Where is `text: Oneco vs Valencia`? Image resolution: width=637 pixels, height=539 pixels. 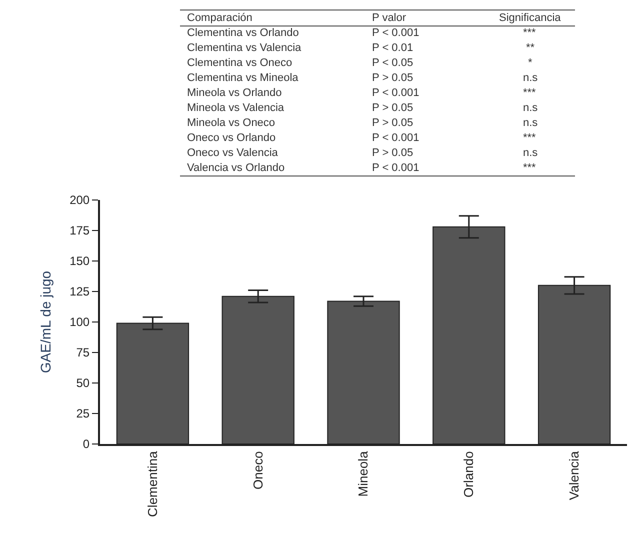
text: Oneco vs Valencia is located at coordinates (233, 153).